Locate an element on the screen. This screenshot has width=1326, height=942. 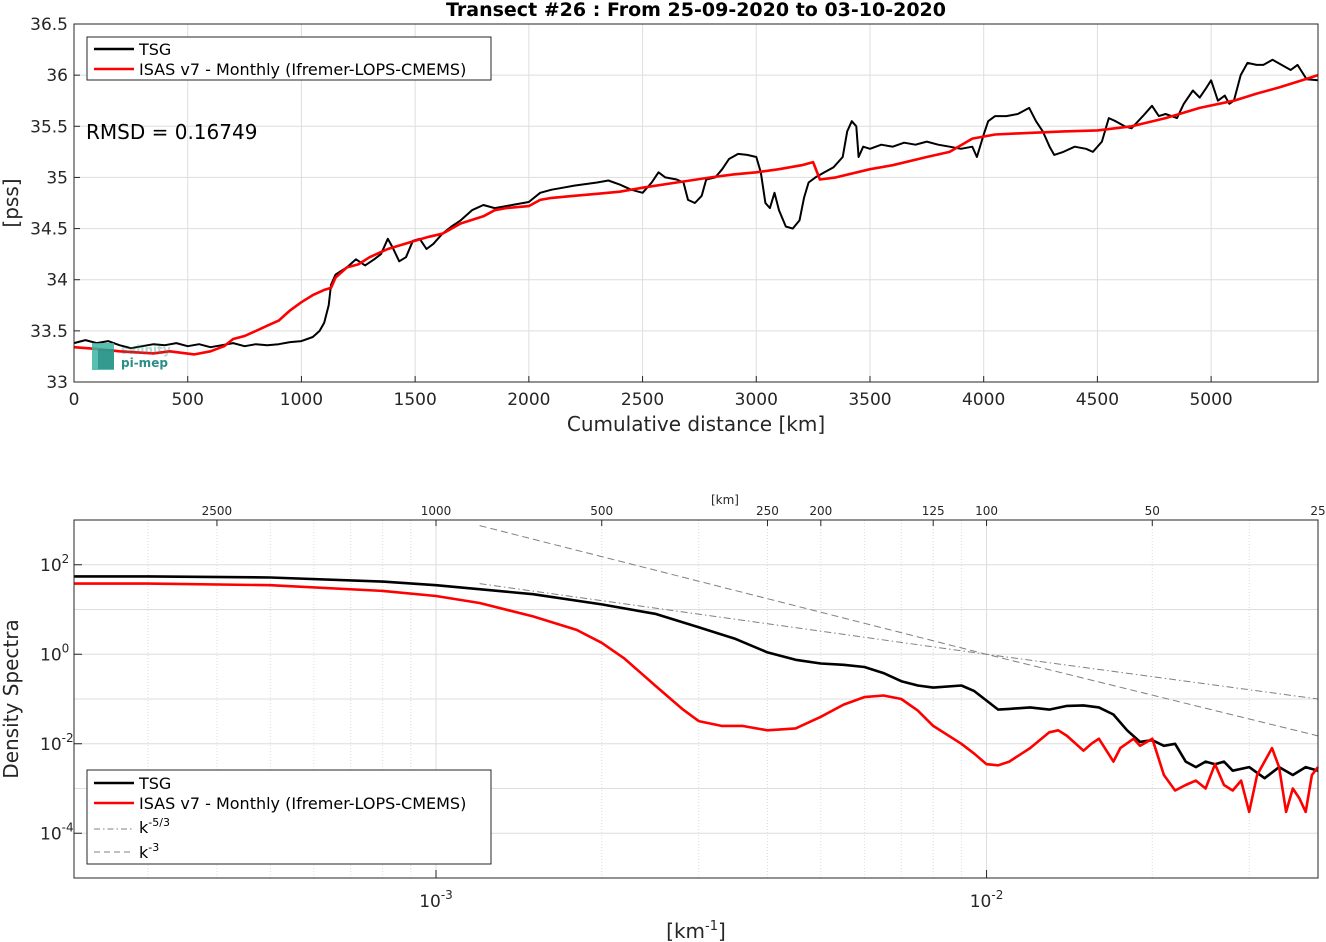
top-tick-label: 1000 is located at coordinates (436, 511).